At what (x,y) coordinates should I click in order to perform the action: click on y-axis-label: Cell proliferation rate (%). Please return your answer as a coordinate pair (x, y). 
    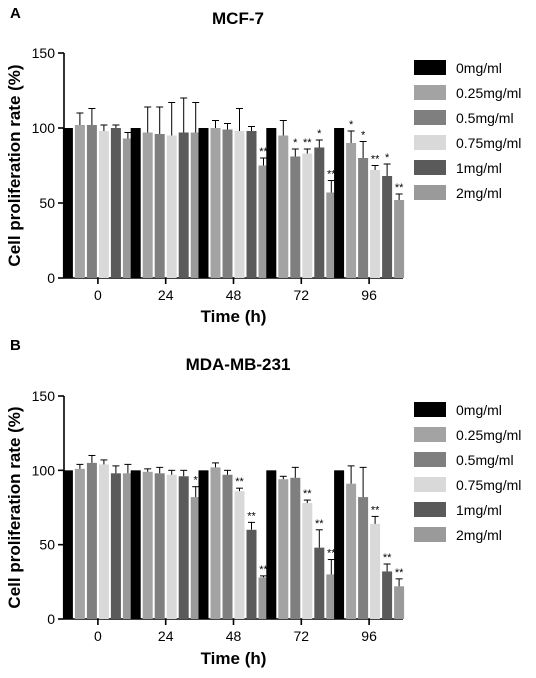
    Looking at the image, I should click on (14, 507).